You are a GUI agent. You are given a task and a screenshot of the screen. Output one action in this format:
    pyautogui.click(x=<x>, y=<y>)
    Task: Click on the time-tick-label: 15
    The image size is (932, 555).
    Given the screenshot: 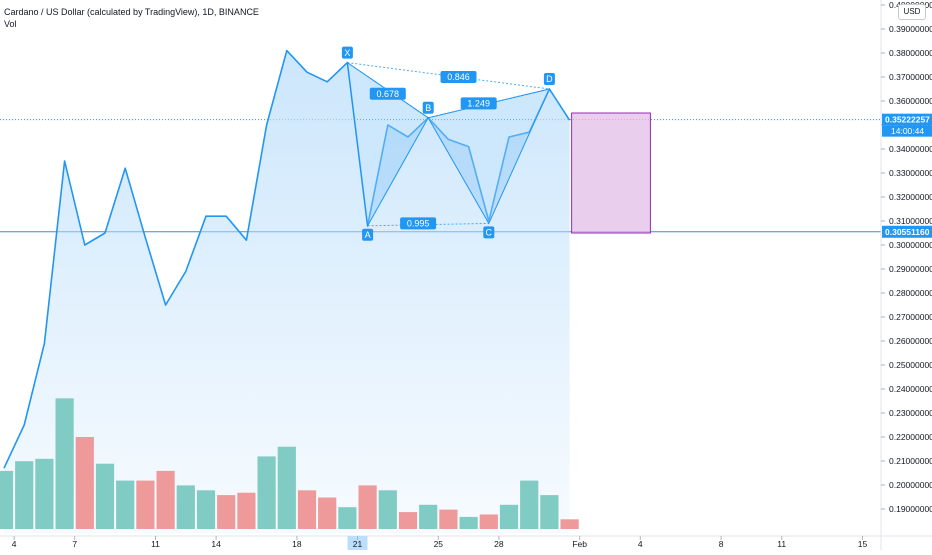 What is the action you would take?
    pyautogui.click(x=863, y=544)
    